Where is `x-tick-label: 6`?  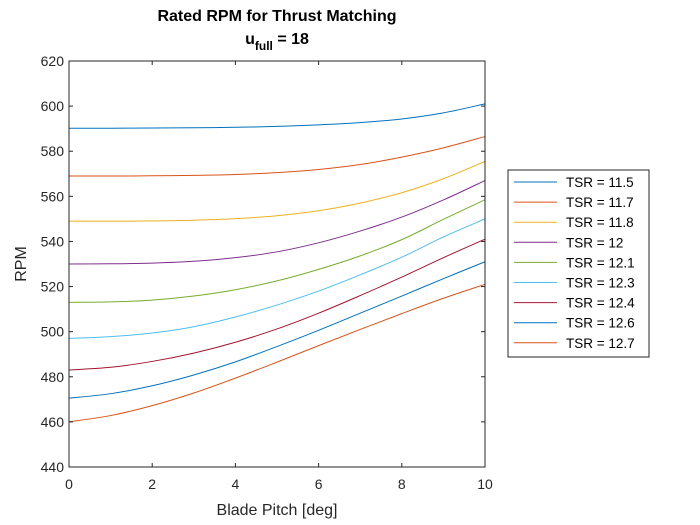 x-tick-label: 6 is located at coordinates (319, 484).